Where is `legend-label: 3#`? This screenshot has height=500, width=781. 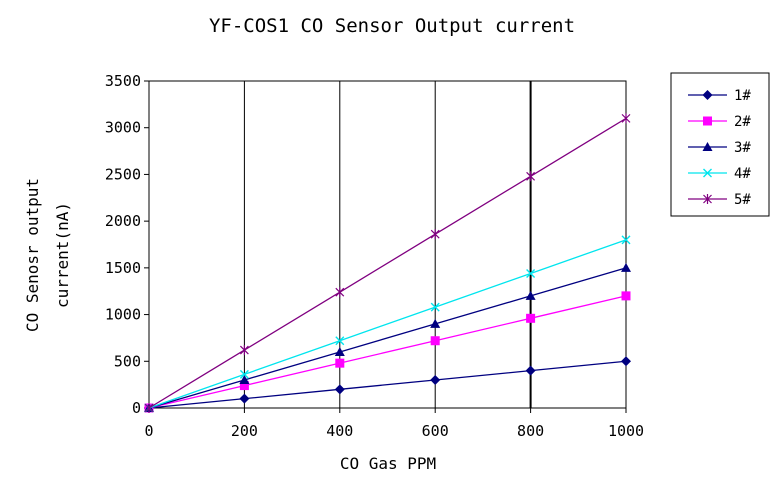 legend-label: 3# is located at coordinates (742, 148).